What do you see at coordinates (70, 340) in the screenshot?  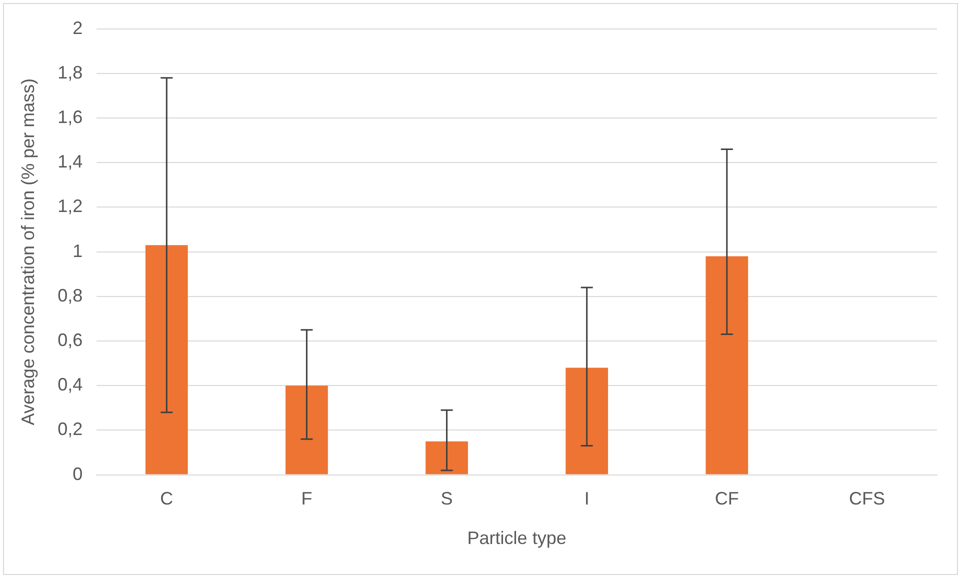 I see `y-tick-label: 0,6` at bounding box center [70, 340].